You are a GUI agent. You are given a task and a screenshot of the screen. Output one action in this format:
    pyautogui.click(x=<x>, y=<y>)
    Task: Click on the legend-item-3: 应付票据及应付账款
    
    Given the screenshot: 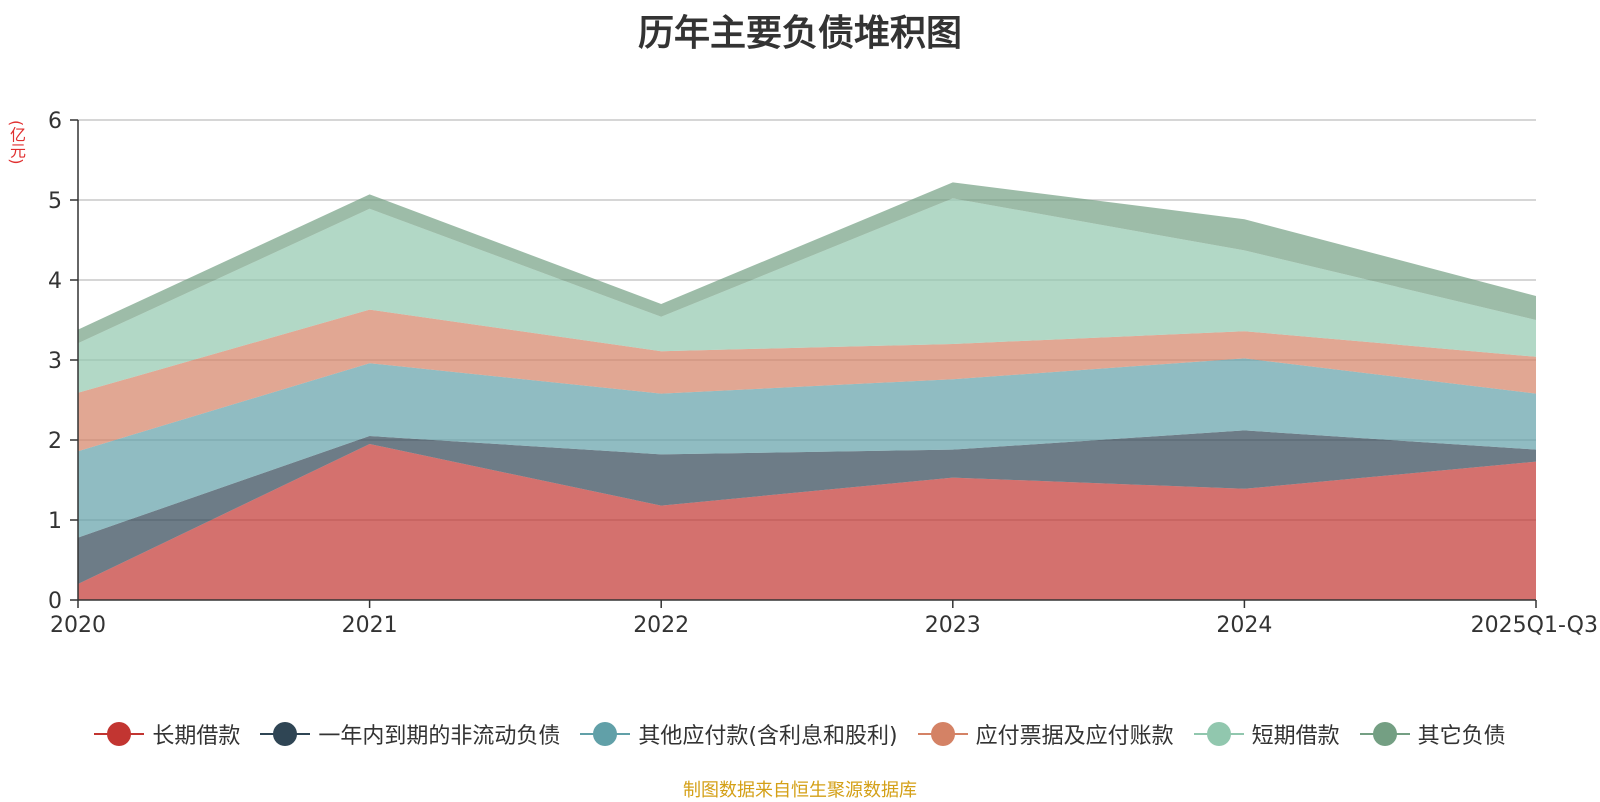 What is the action you would take?
    pyautogui.click(x=1045, y=734)
    